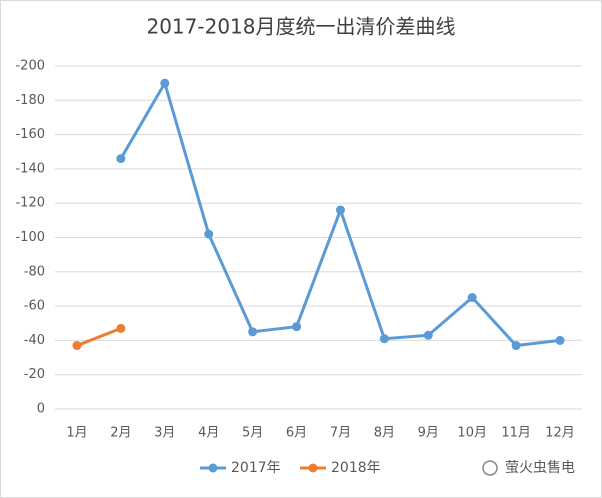  I want to click on y-tick-label: -100, so click(30, 237).